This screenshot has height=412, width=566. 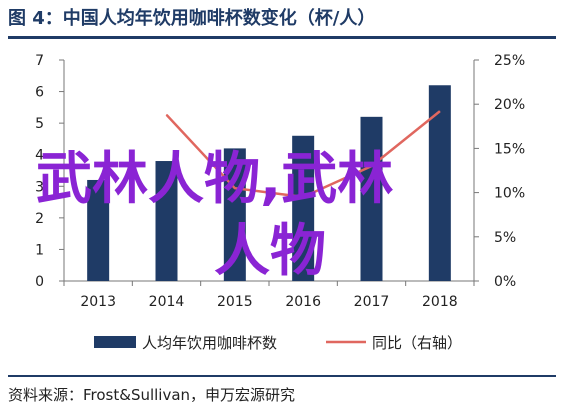 I want to click on x-tick-label: 2016, so click(x=303, y=302).